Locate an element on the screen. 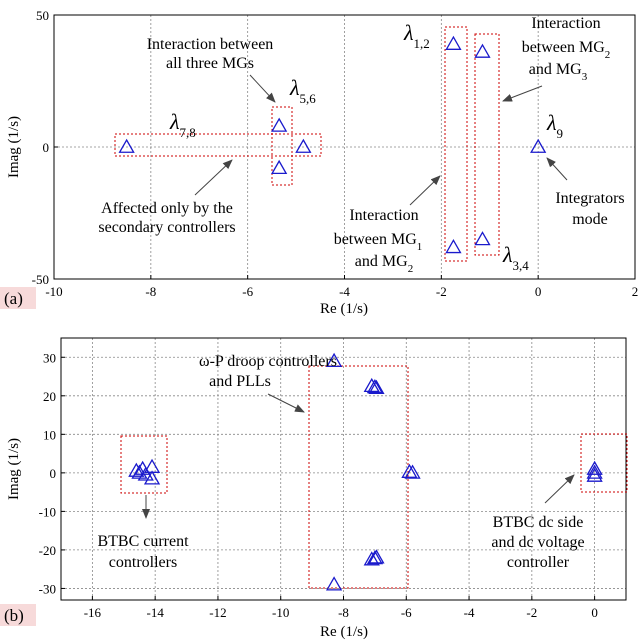 This screenshot has width=638, height=642. panel-b-ylabel: Imag (1/s) is located at coordinates (14, 469).